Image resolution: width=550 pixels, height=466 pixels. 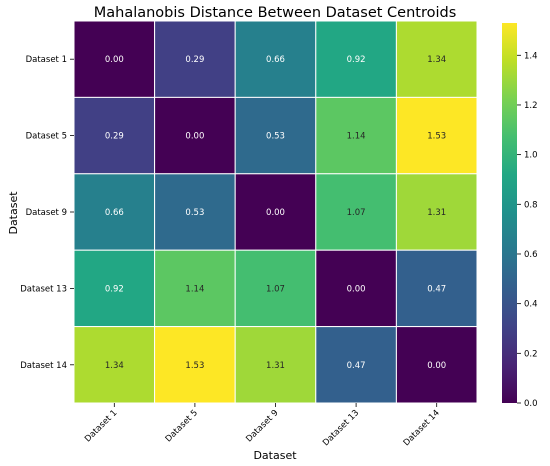 I want to click on colorbar-tick-label: 1.2, so click(x=531, y=106).